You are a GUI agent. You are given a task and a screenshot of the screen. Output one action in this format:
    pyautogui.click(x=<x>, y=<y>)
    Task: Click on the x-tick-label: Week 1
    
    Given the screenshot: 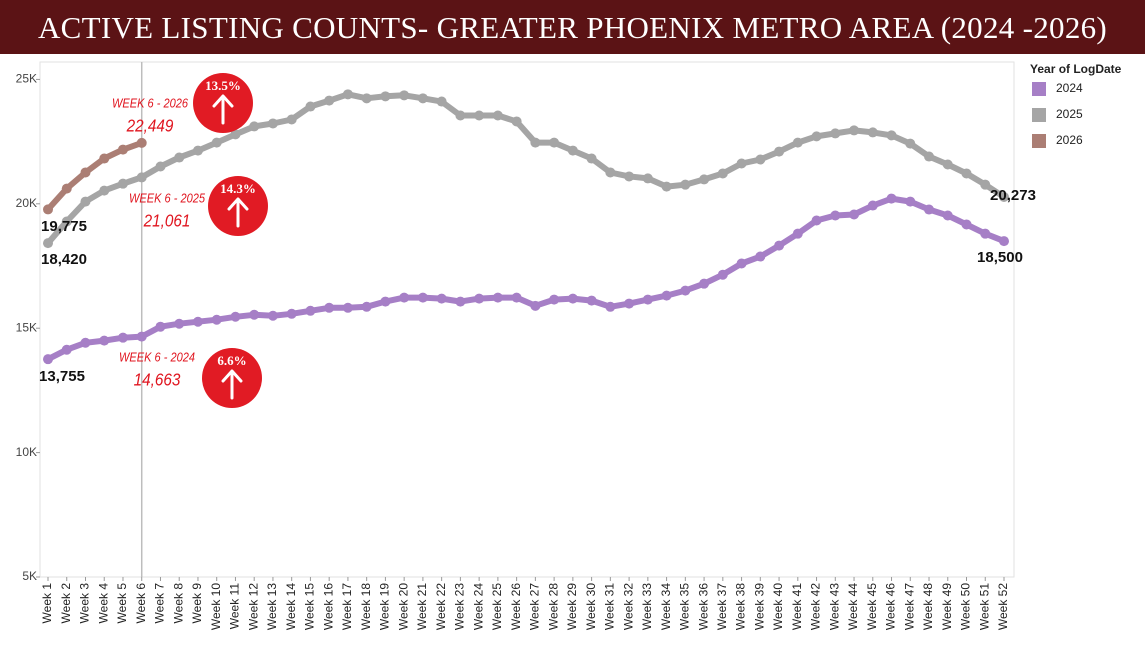 What is the action you would take?
    pyautogui.click(x=47, y=603)
    